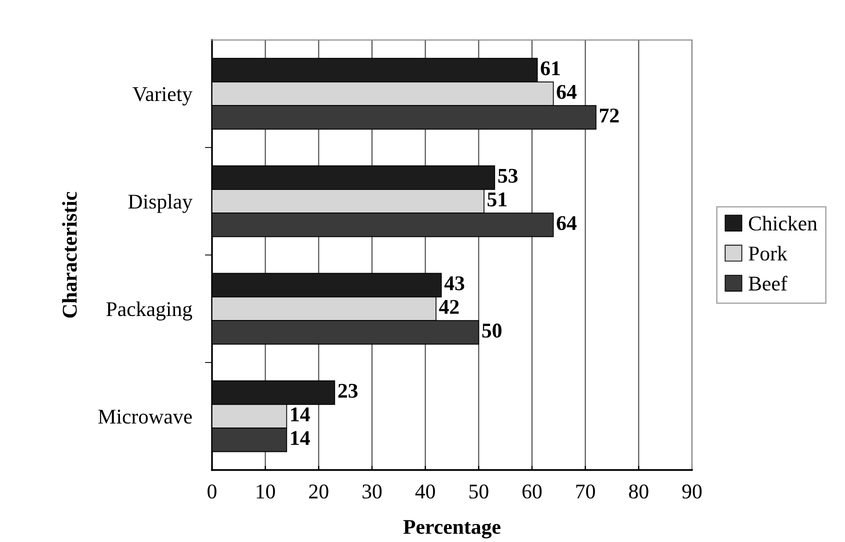 This screenshot has height=542, width=845. Describe the element at coordinates (212, 491) in the screenshot. I see `x-tick-label: 0` at that location.